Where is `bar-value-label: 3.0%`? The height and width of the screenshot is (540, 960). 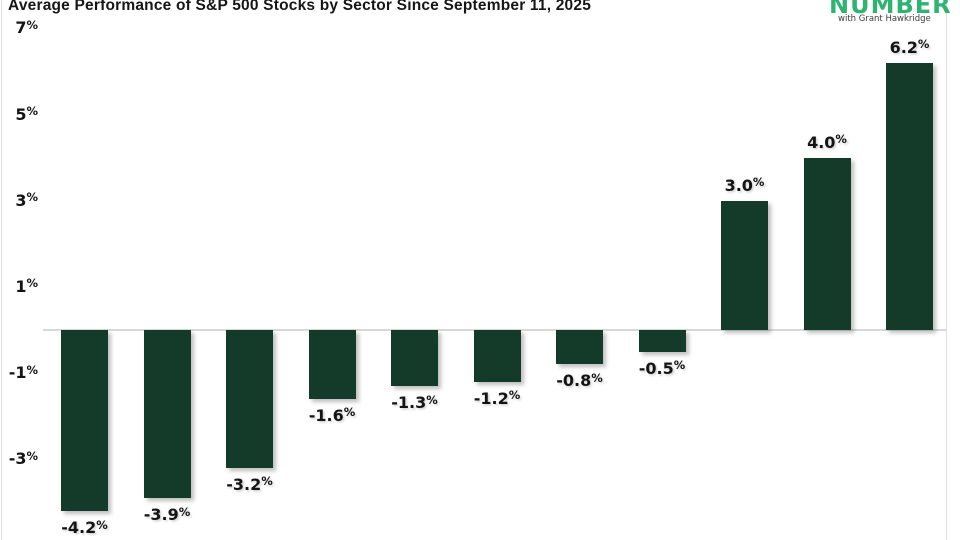 bar-value-label: 3.0% is located at coordinates (744, 185).